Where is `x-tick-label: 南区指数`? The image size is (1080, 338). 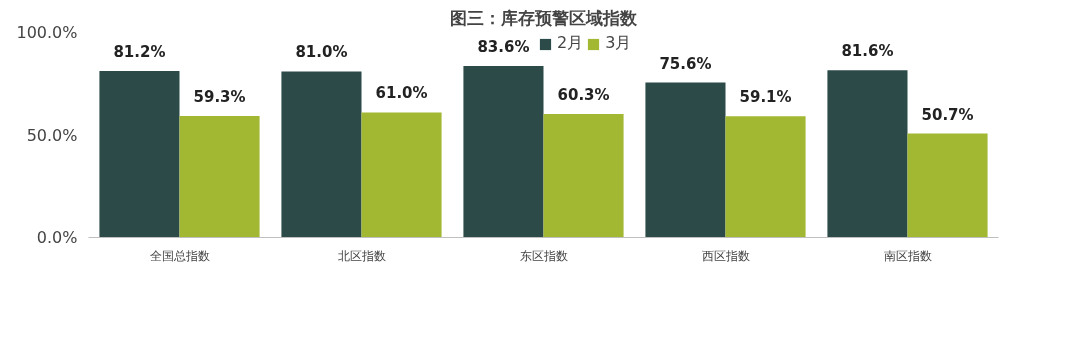 x-tick-label: 南区指数 is located at coordinates (907, 255).